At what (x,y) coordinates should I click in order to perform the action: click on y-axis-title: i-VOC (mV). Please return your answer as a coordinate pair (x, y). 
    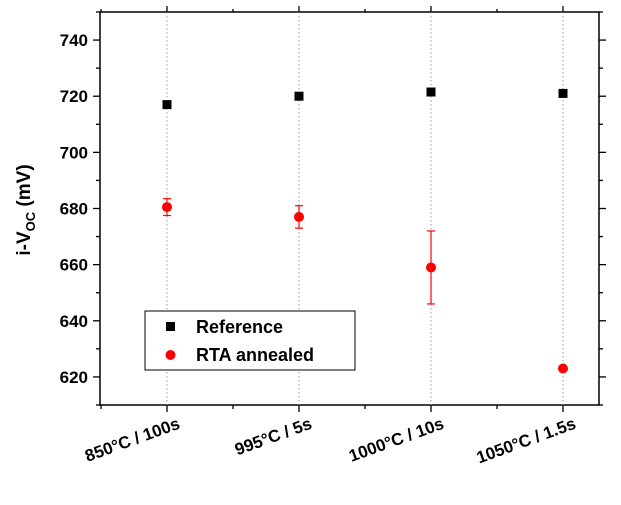
    Looking at the image, I should click on (26, 209).